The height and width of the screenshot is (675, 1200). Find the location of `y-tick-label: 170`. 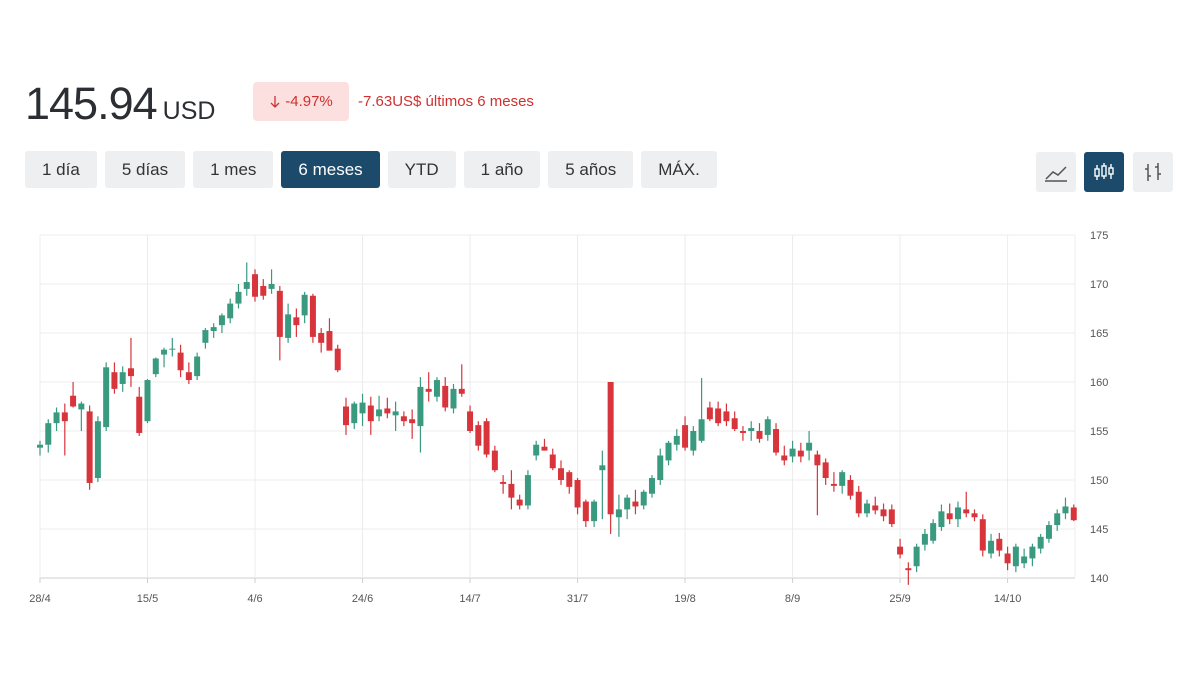

y-tick-label: 170 is located at coordinates (1099, 285).